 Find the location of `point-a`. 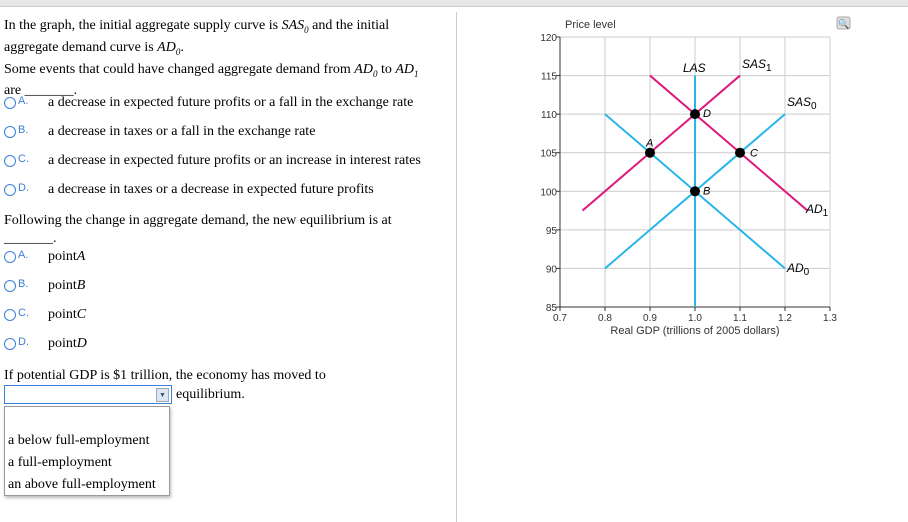

point-a is located at coordinates (650, 152).